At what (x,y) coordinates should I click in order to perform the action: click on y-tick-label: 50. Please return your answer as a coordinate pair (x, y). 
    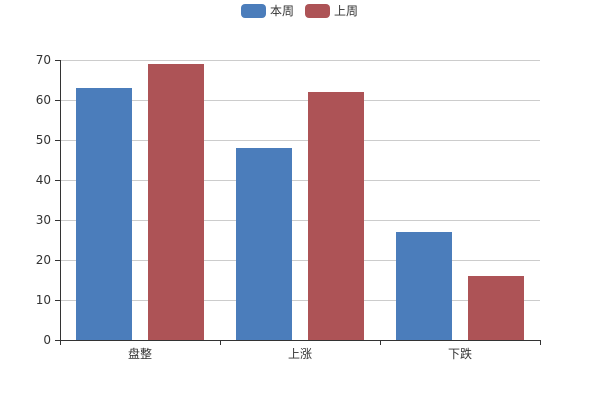
    Looking at the image, I should click on (43, 140).